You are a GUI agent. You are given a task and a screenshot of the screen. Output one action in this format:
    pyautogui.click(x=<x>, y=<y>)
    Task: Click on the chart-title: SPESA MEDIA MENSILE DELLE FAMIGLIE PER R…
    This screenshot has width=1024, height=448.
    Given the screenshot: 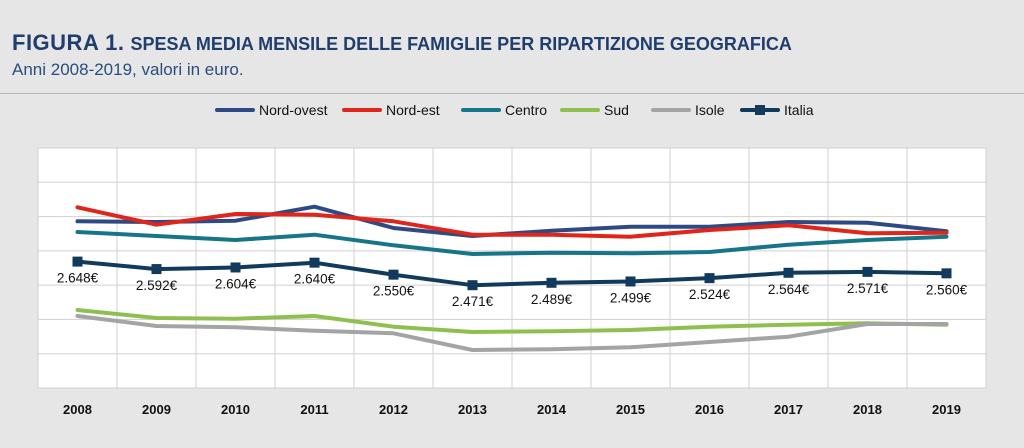 What is the action you would take?
    pyautogui.click(x=461, y=44)
    